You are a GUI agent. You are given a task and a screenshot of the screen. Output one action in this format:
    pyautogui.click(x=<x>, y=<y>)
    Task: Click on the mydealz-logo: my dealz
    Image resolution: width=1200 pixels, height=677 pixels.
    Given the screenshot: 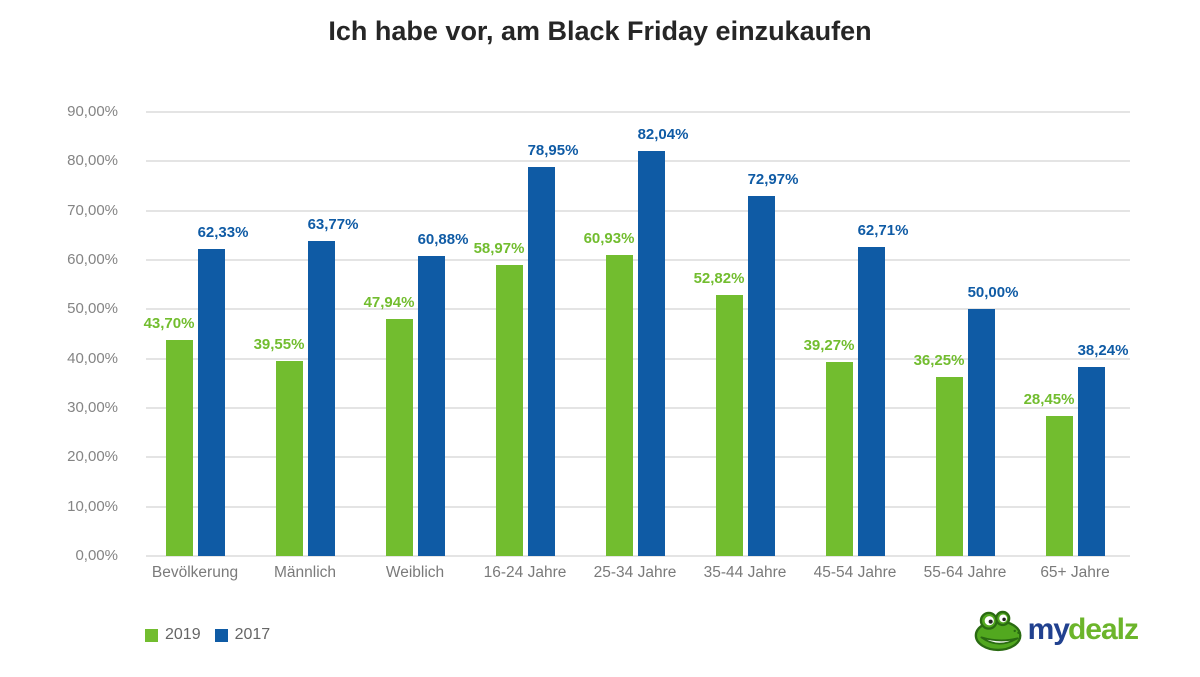 What is the action you would take?
    pyautogui.click(x=1056, y=630)
    